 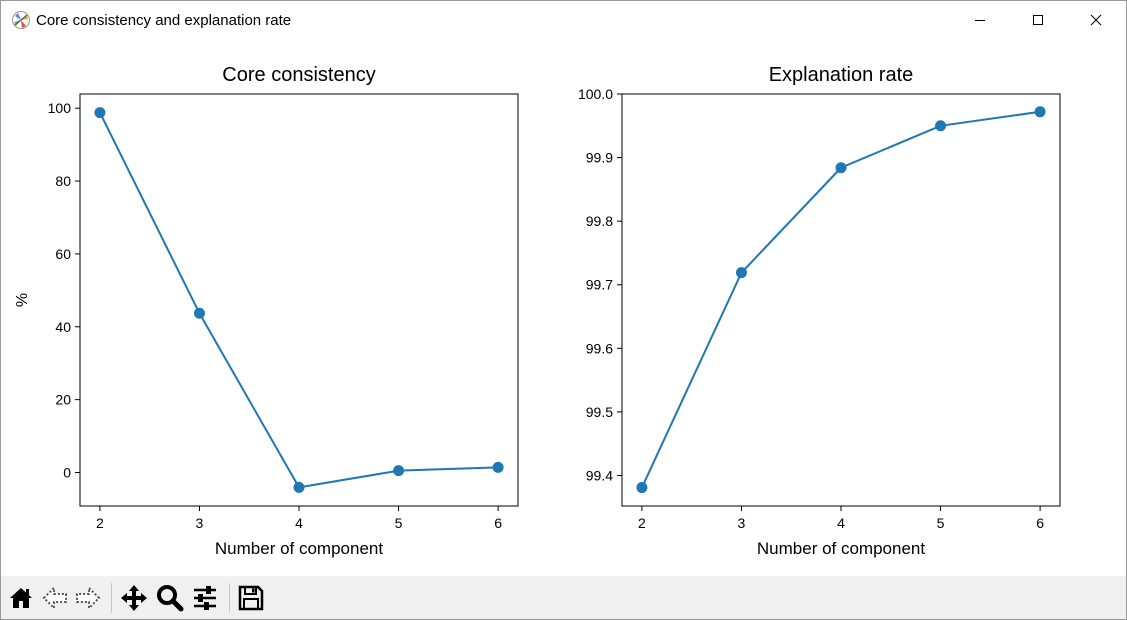 I want to click on y-tick-label: 99.8, so click(x=599, y=221).